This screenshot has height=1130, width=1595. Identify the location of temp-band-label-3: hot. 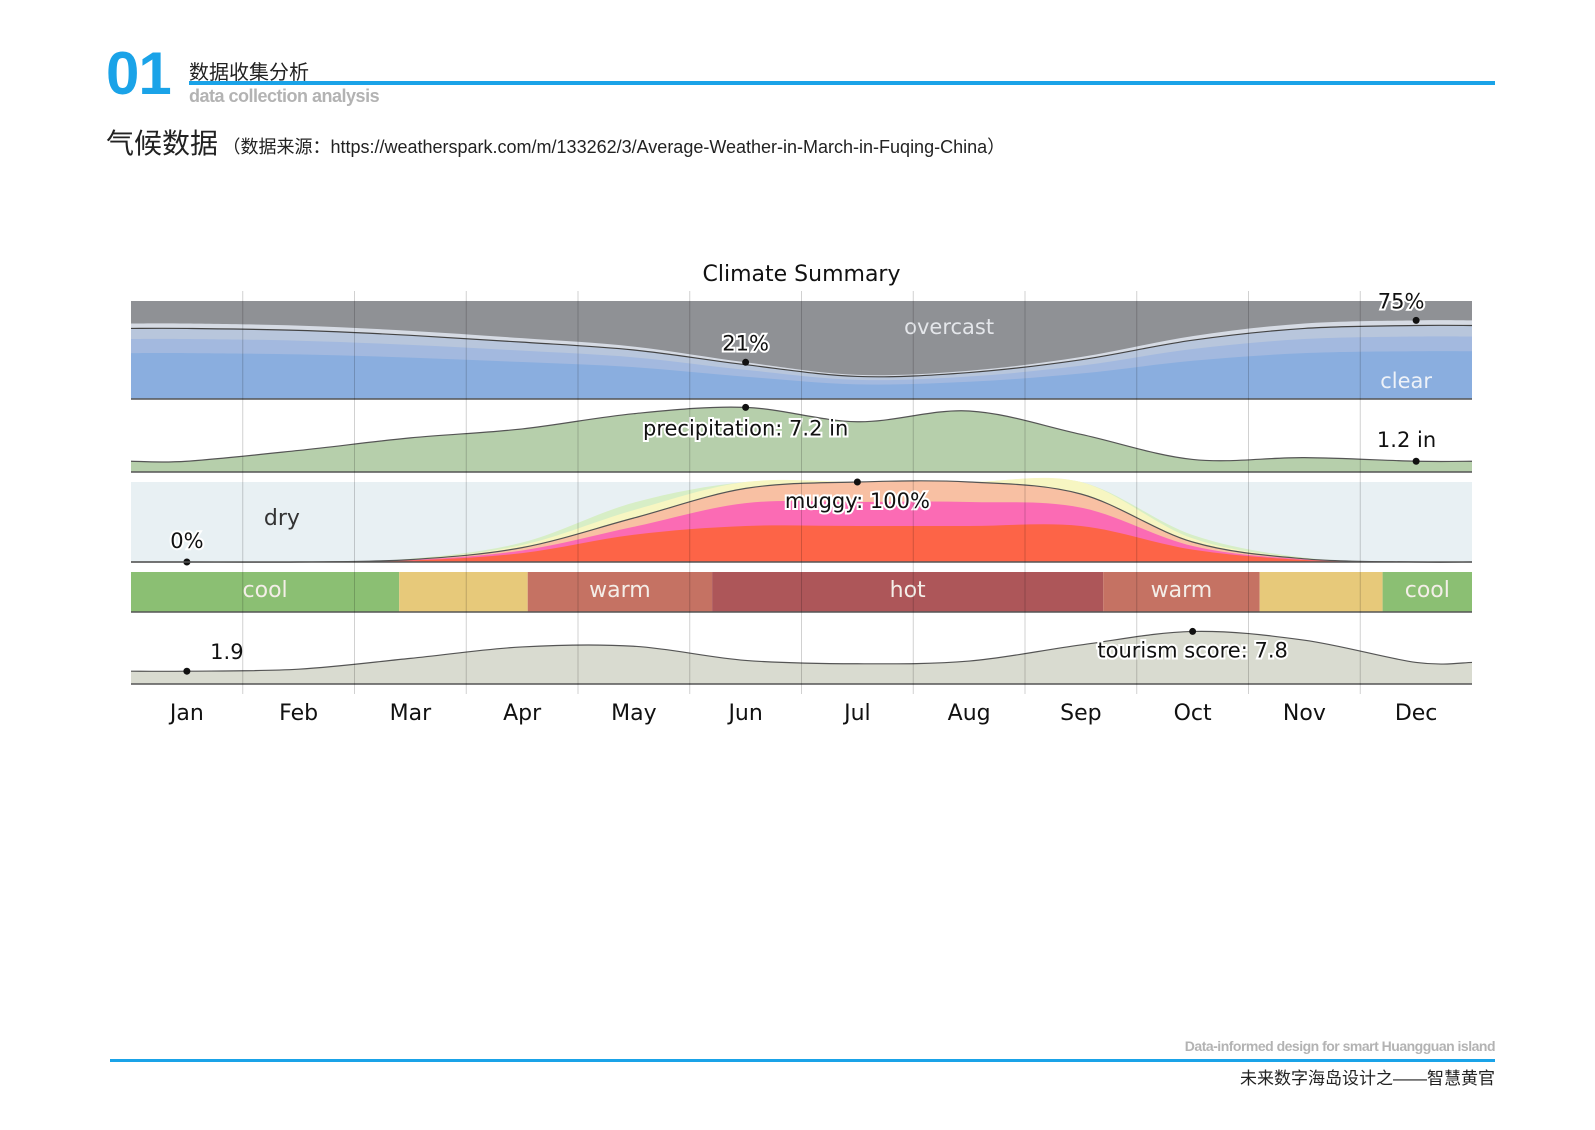
(908, 590).